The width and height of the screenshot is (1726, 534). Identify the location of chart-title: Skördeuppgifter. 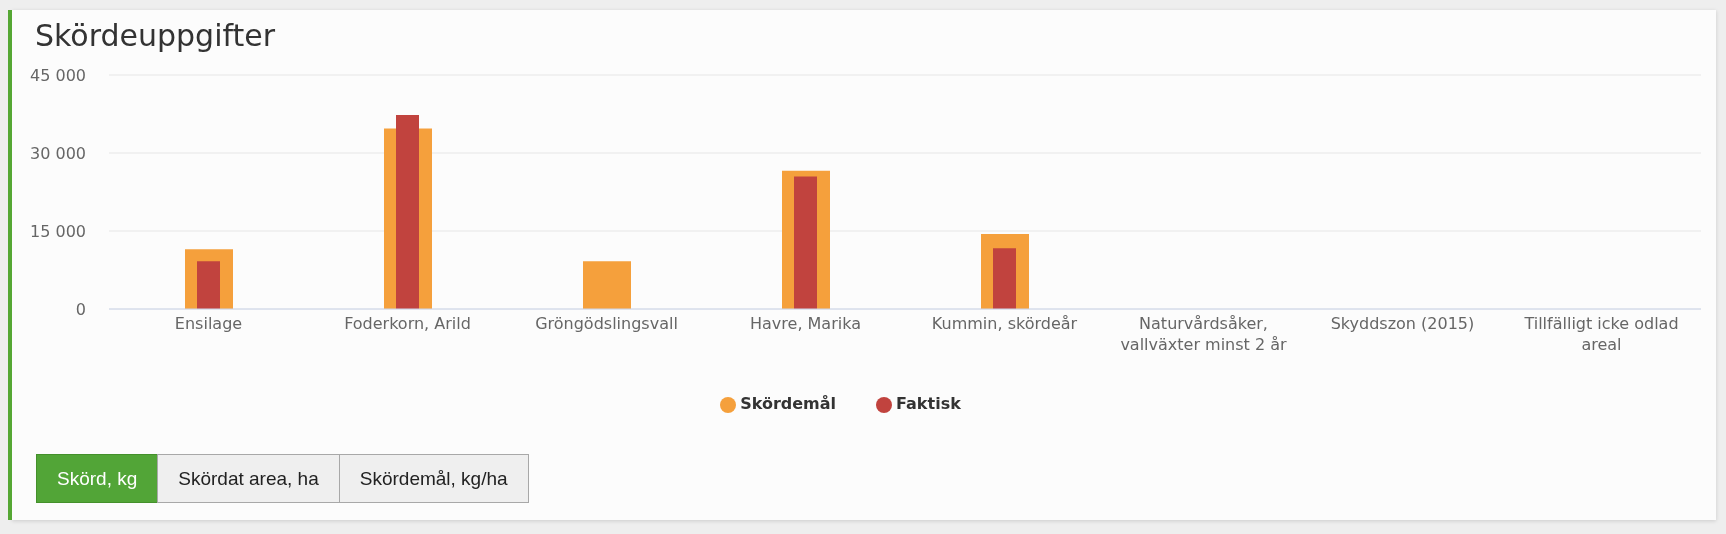
(155, 36).